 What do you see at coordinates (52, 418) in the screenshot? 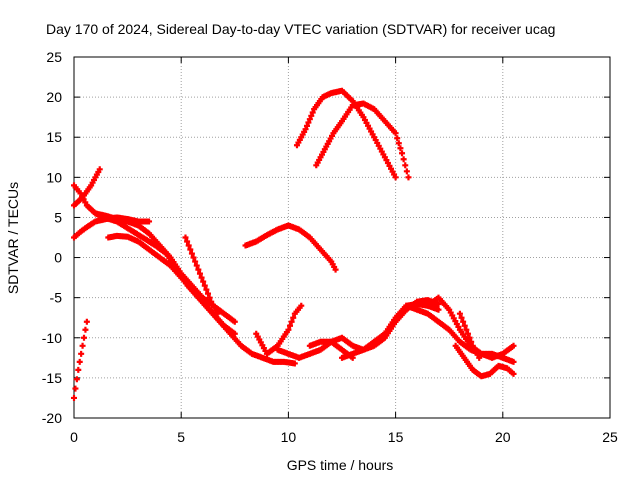
I see `y-tick-label: -20` at bounding box center [52, 418].